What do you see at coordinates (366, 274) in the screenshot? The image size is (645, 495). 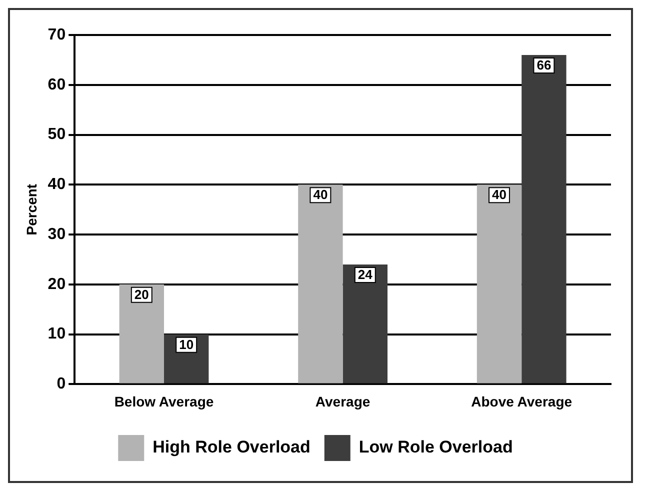 I see `data-label: 24` at bounding box center [366, 274].